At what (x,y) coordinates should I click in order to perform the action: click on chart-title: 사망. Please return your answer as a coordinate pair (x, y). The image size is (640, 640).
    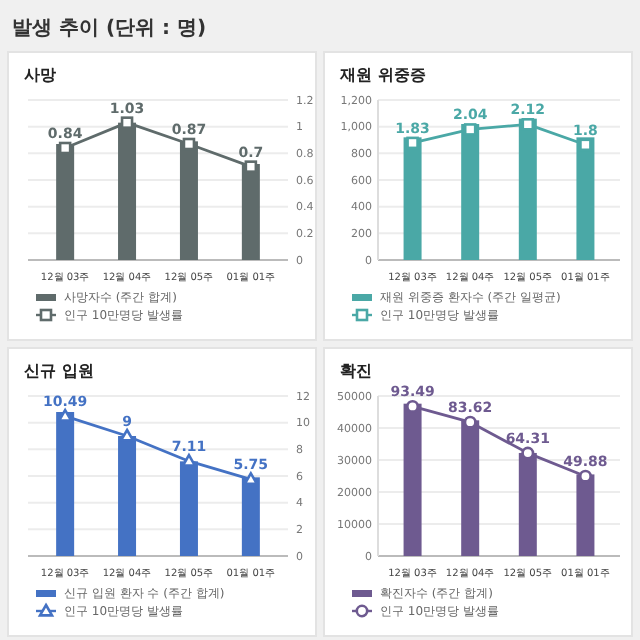
    Looking at the image, I should click on (40, 75).